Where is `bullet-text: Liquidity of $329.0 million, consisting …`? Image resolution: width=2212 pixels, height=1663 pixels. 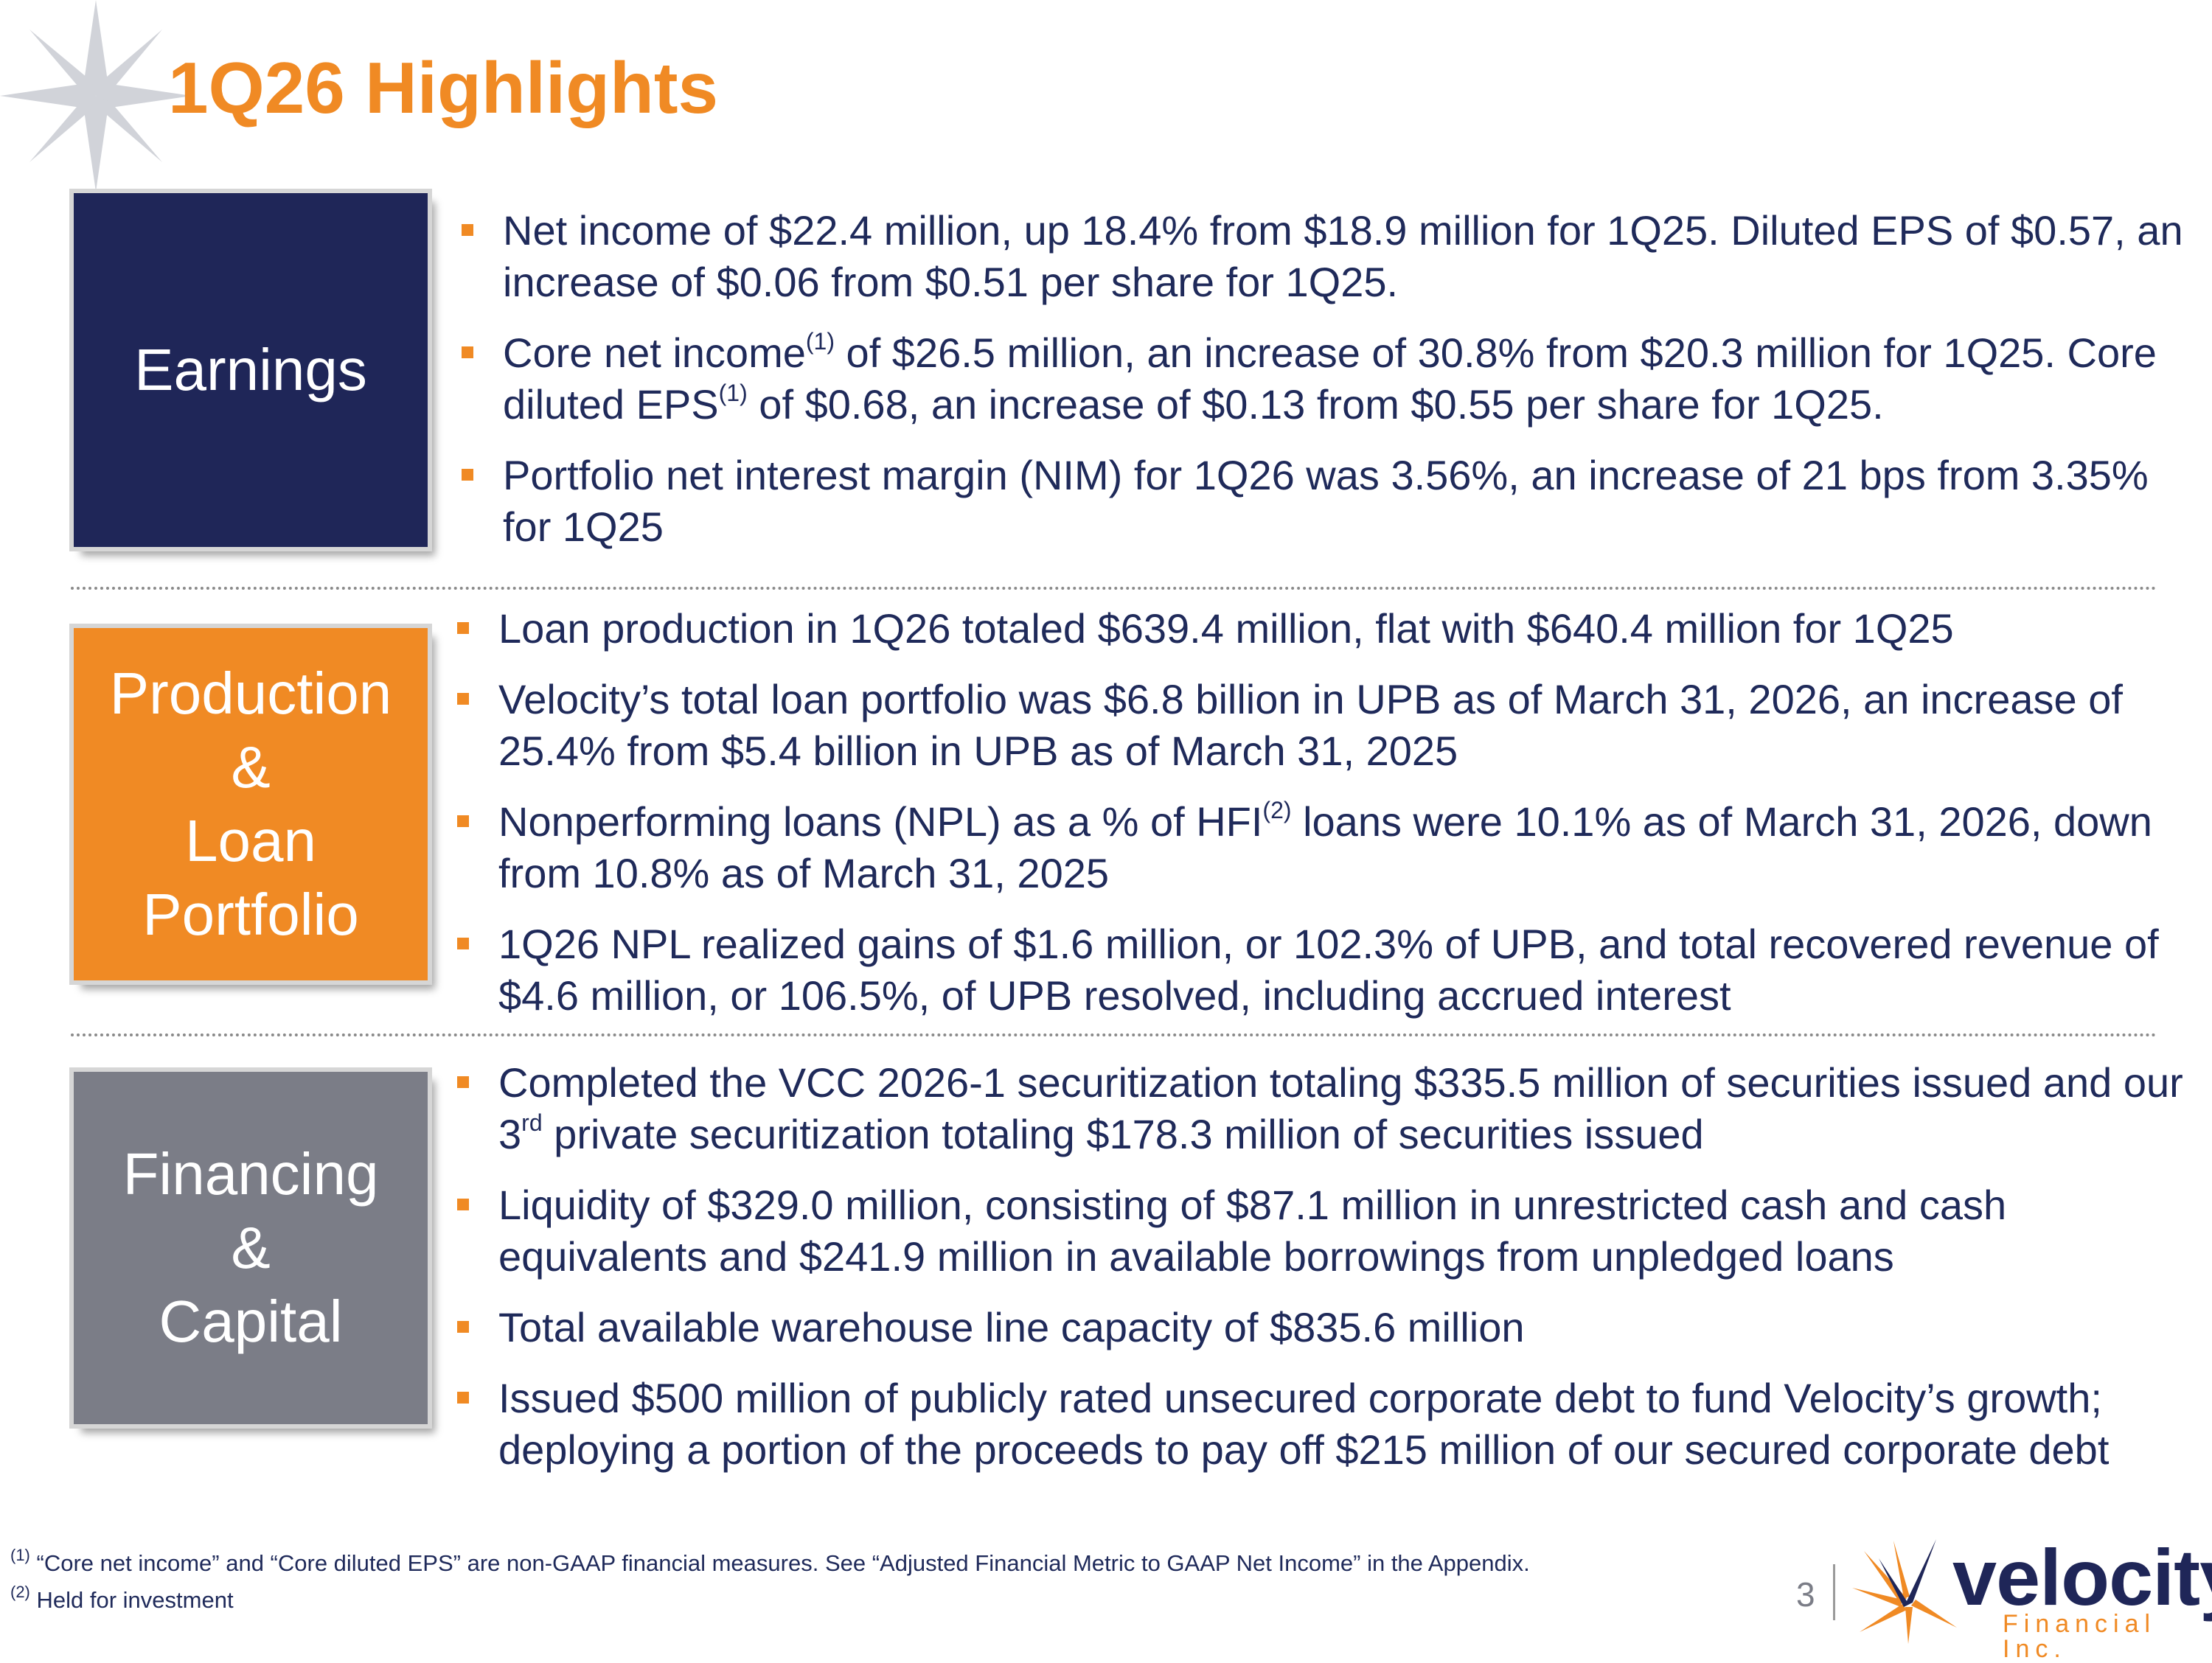
bullet-text: Liquidity of $329.0 million, consisting … is located at coordinates (1252, 1231).